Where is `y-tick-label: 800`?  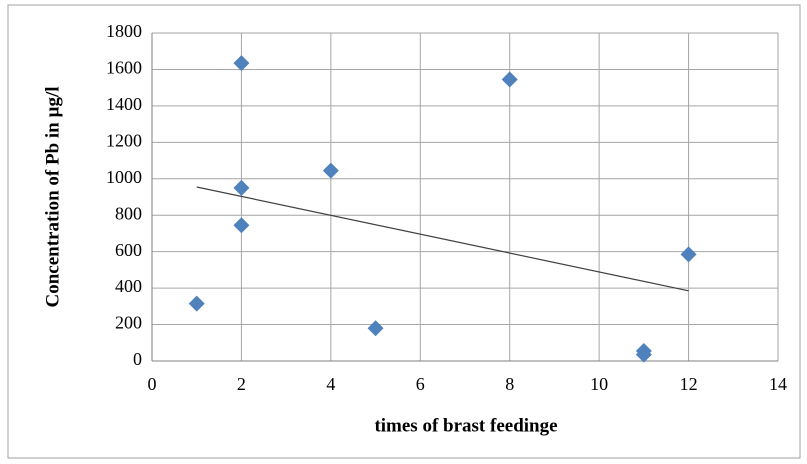 y-tick-label: 800 is located at coordinates (128, 213).